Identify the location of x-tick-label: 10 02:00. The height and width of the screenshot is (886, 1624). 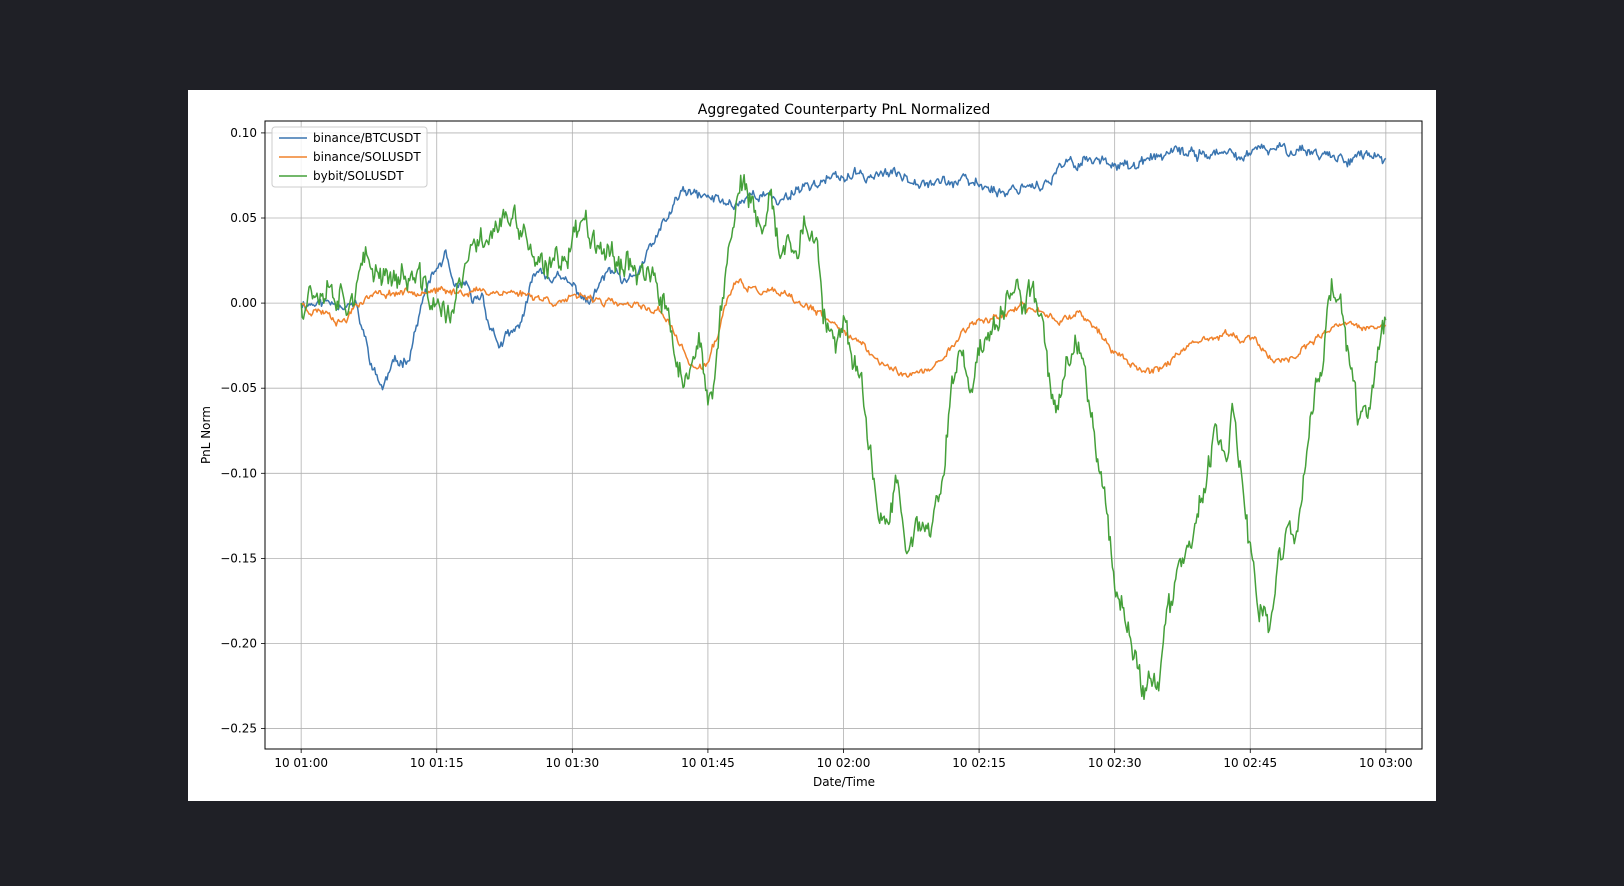
(844, 763).